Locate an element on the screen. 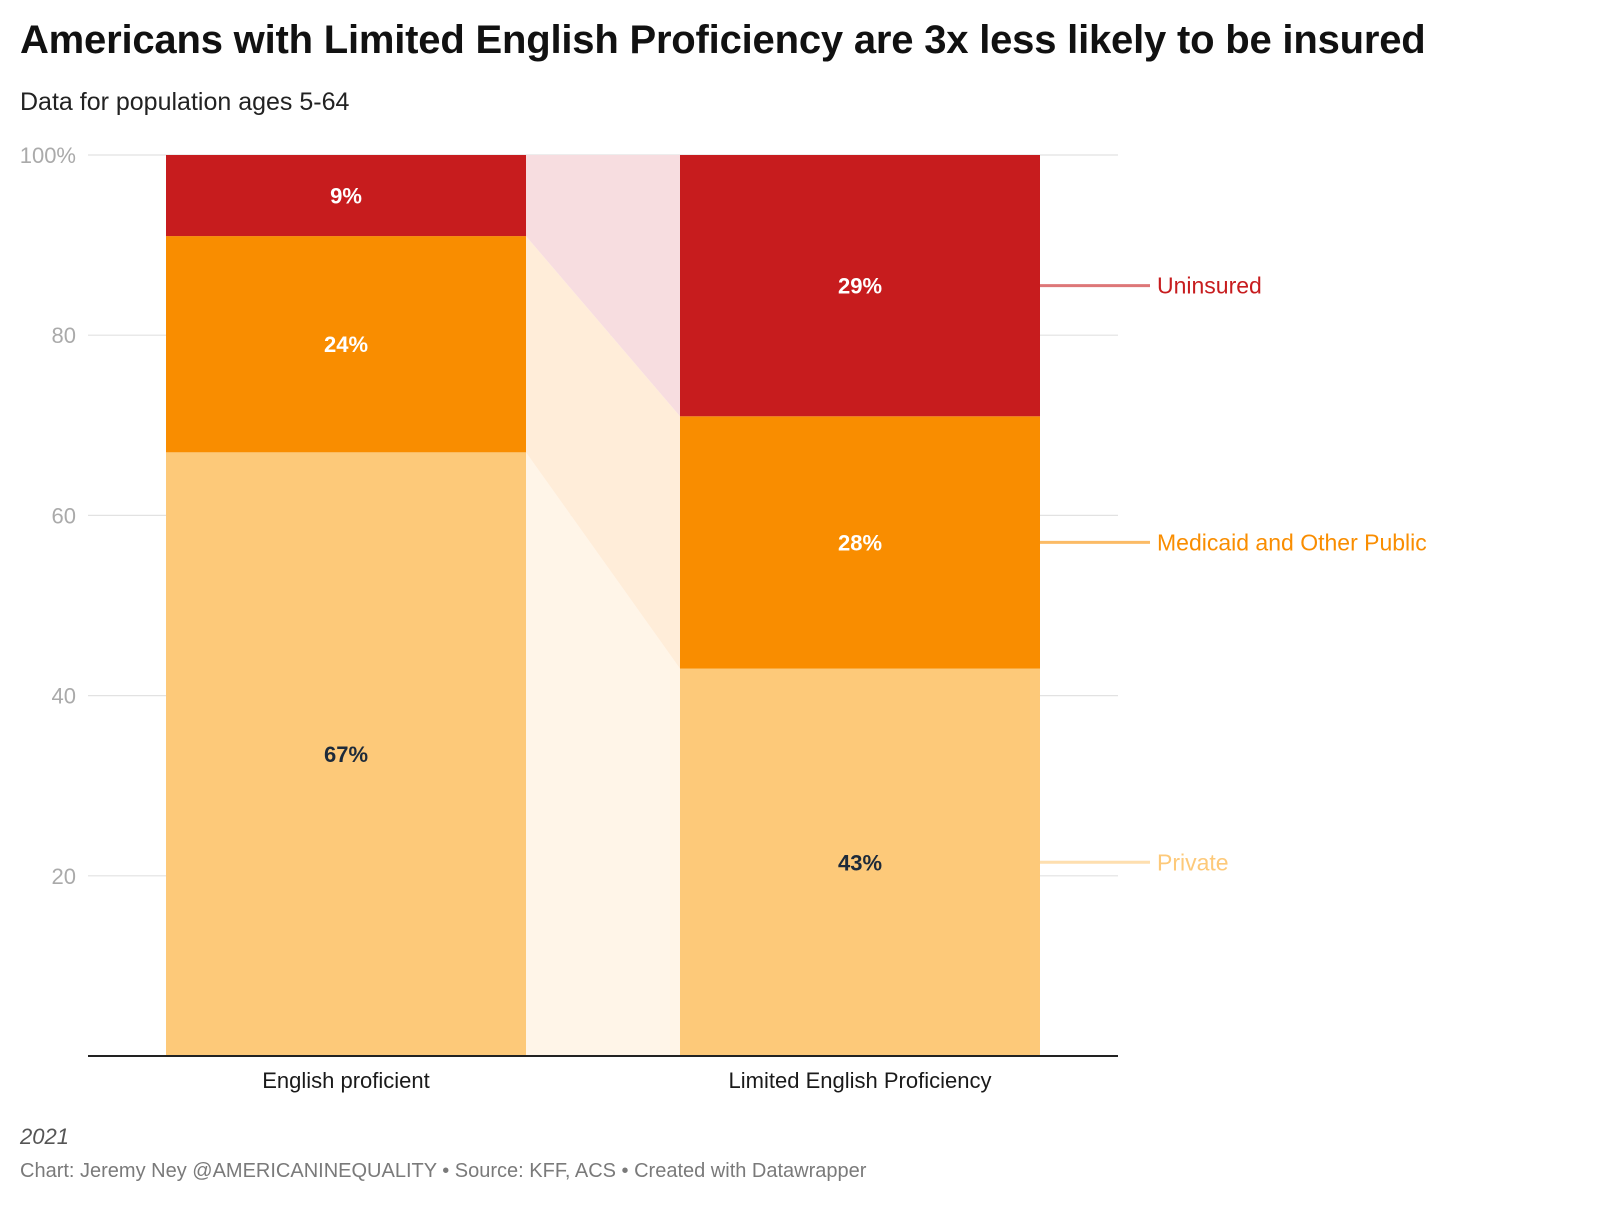 The height and width of the screenshot is (1210, 1600). connector-band-uninsured is located at coordinates (603, 286).